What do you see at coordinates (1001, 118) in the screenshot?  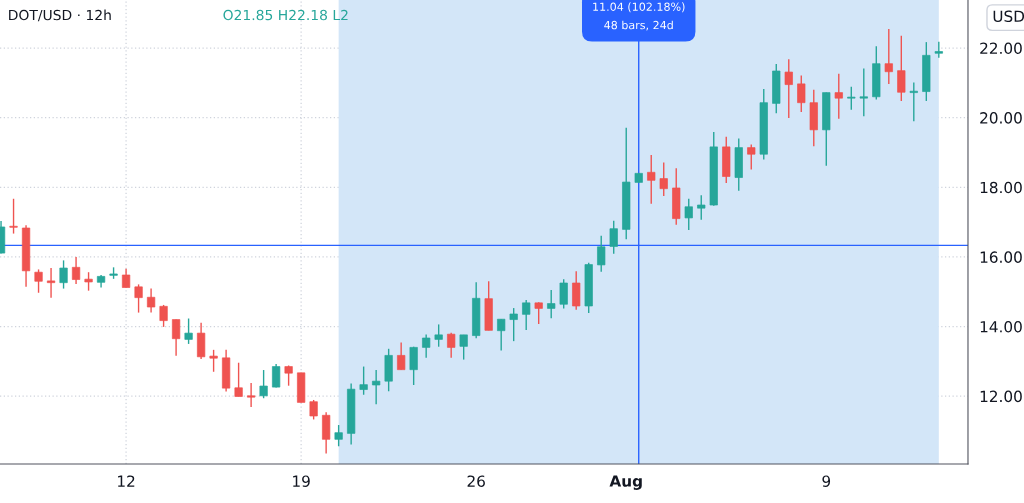 I see `y-tick-label: 20.00` at bounding box center [1001, 118].